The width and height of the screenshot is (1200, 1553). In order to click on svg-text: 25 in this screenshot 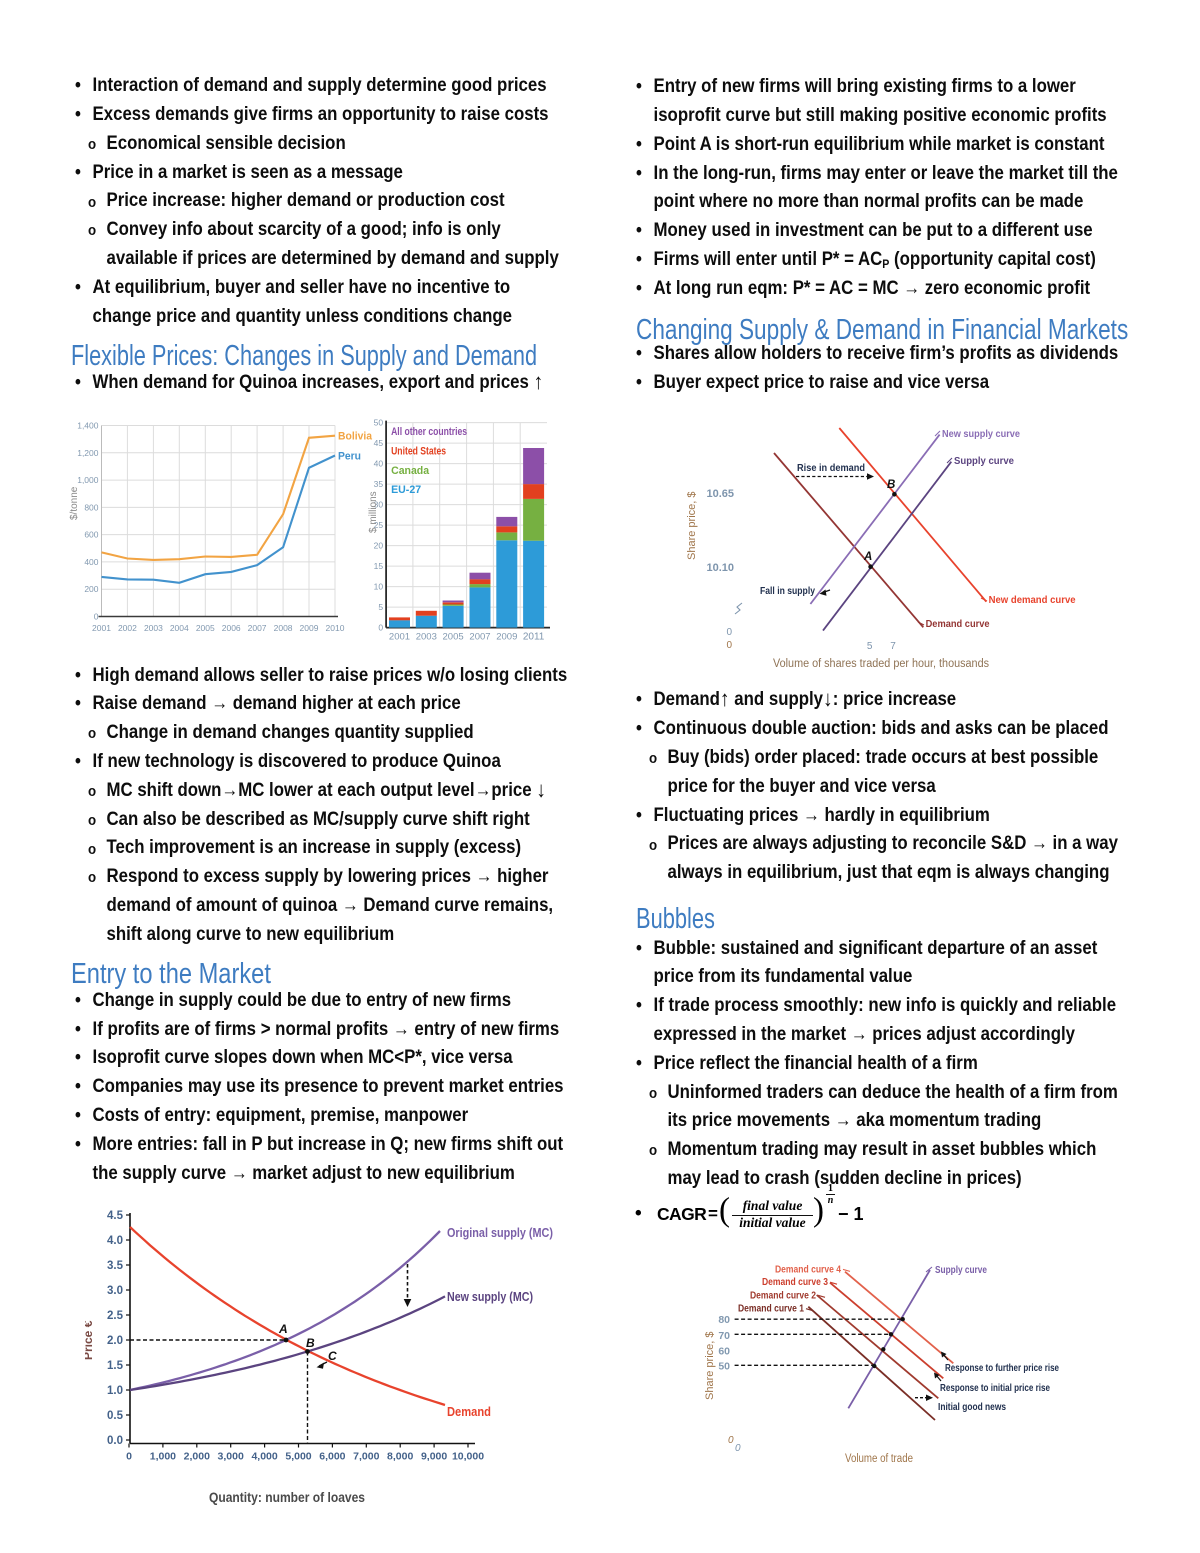, I will do `click(379, 525)`.